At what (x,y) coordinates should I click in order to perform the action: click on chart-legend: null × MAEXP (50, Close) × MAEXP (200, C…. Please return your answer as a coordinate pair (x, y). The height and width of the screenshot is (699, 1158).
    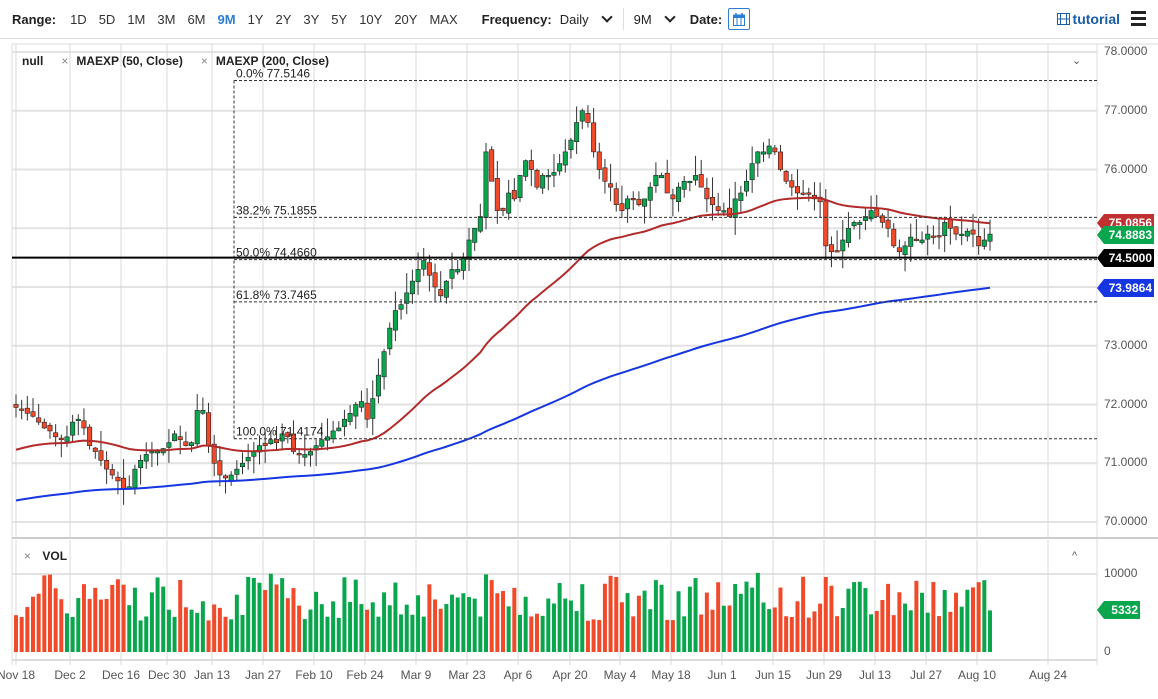
    Looking at the image, I should click on (175, 61).